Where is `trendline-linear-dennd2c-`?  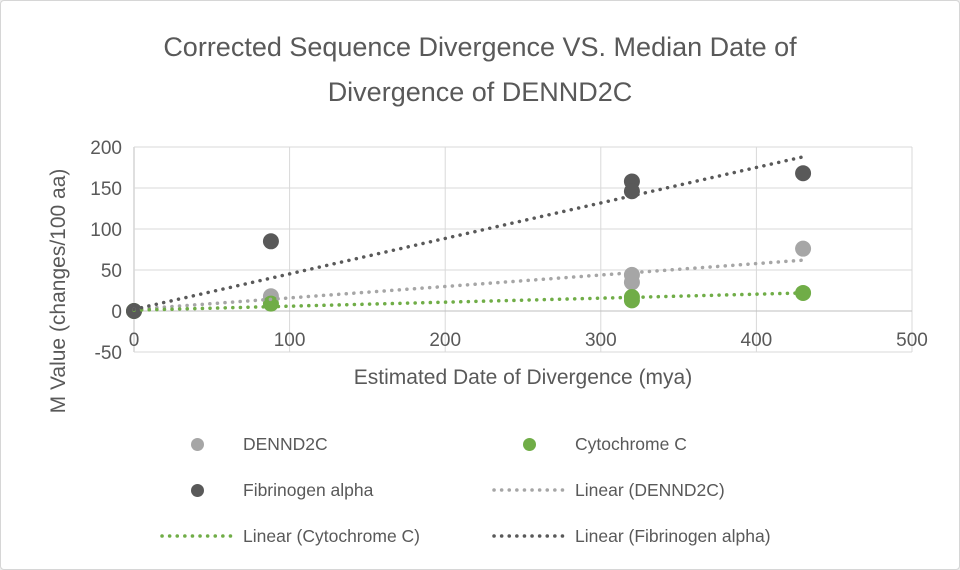 trendline-linear-dennd2c- is located at coordinates (468, 285).